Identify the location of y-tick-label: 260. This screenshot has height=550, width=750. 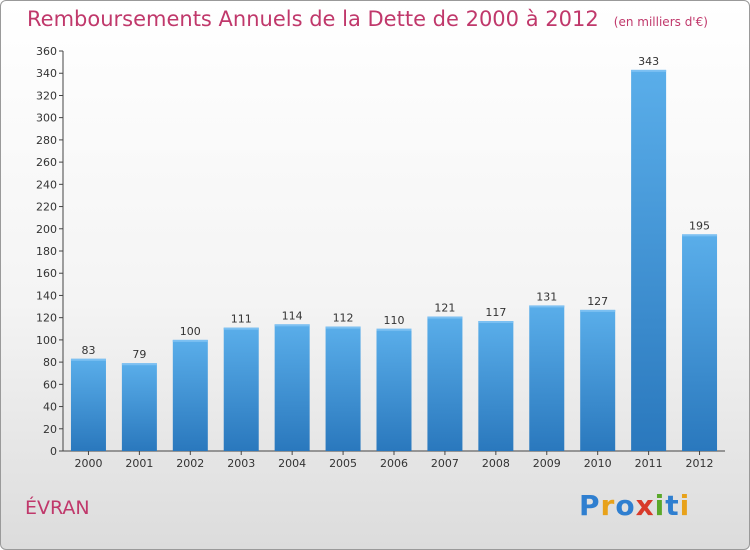
(46, 162).